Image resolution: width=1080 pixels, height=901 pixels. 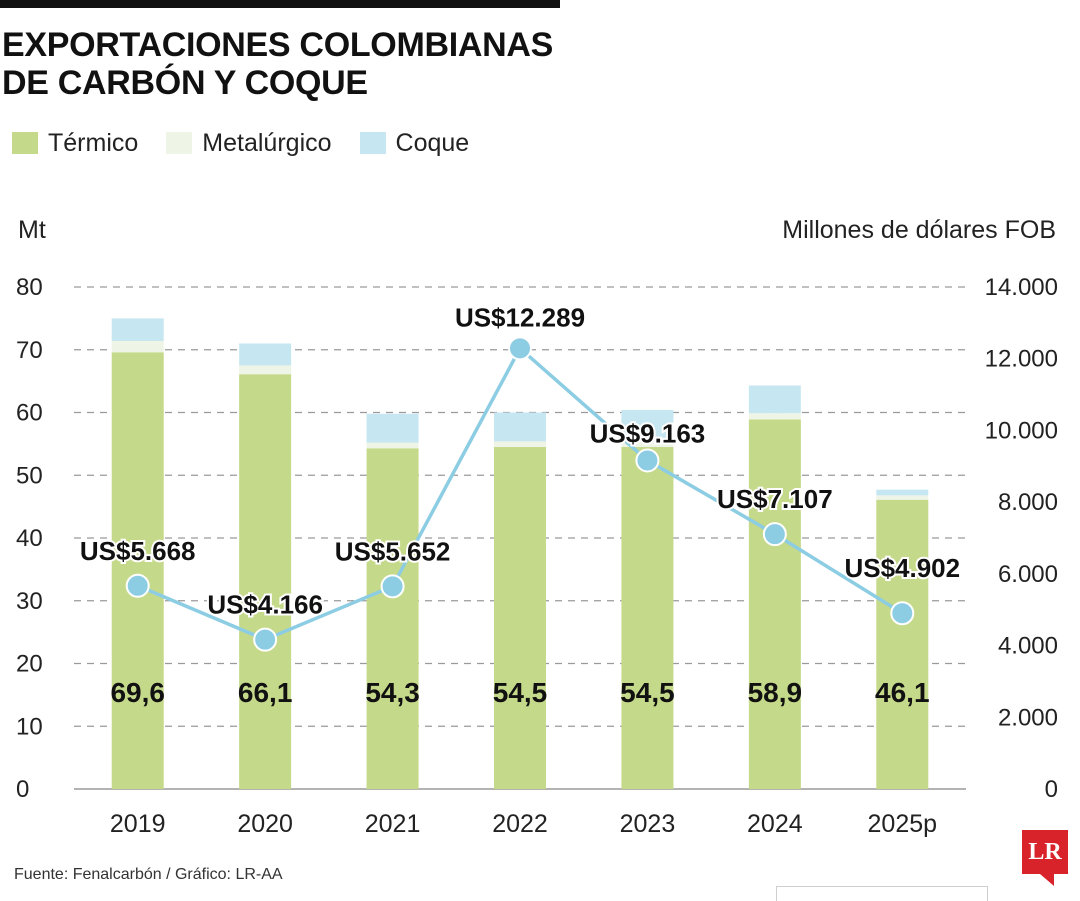 I want to click on left-axis-unit: Mt, so click(x=32, y=230).